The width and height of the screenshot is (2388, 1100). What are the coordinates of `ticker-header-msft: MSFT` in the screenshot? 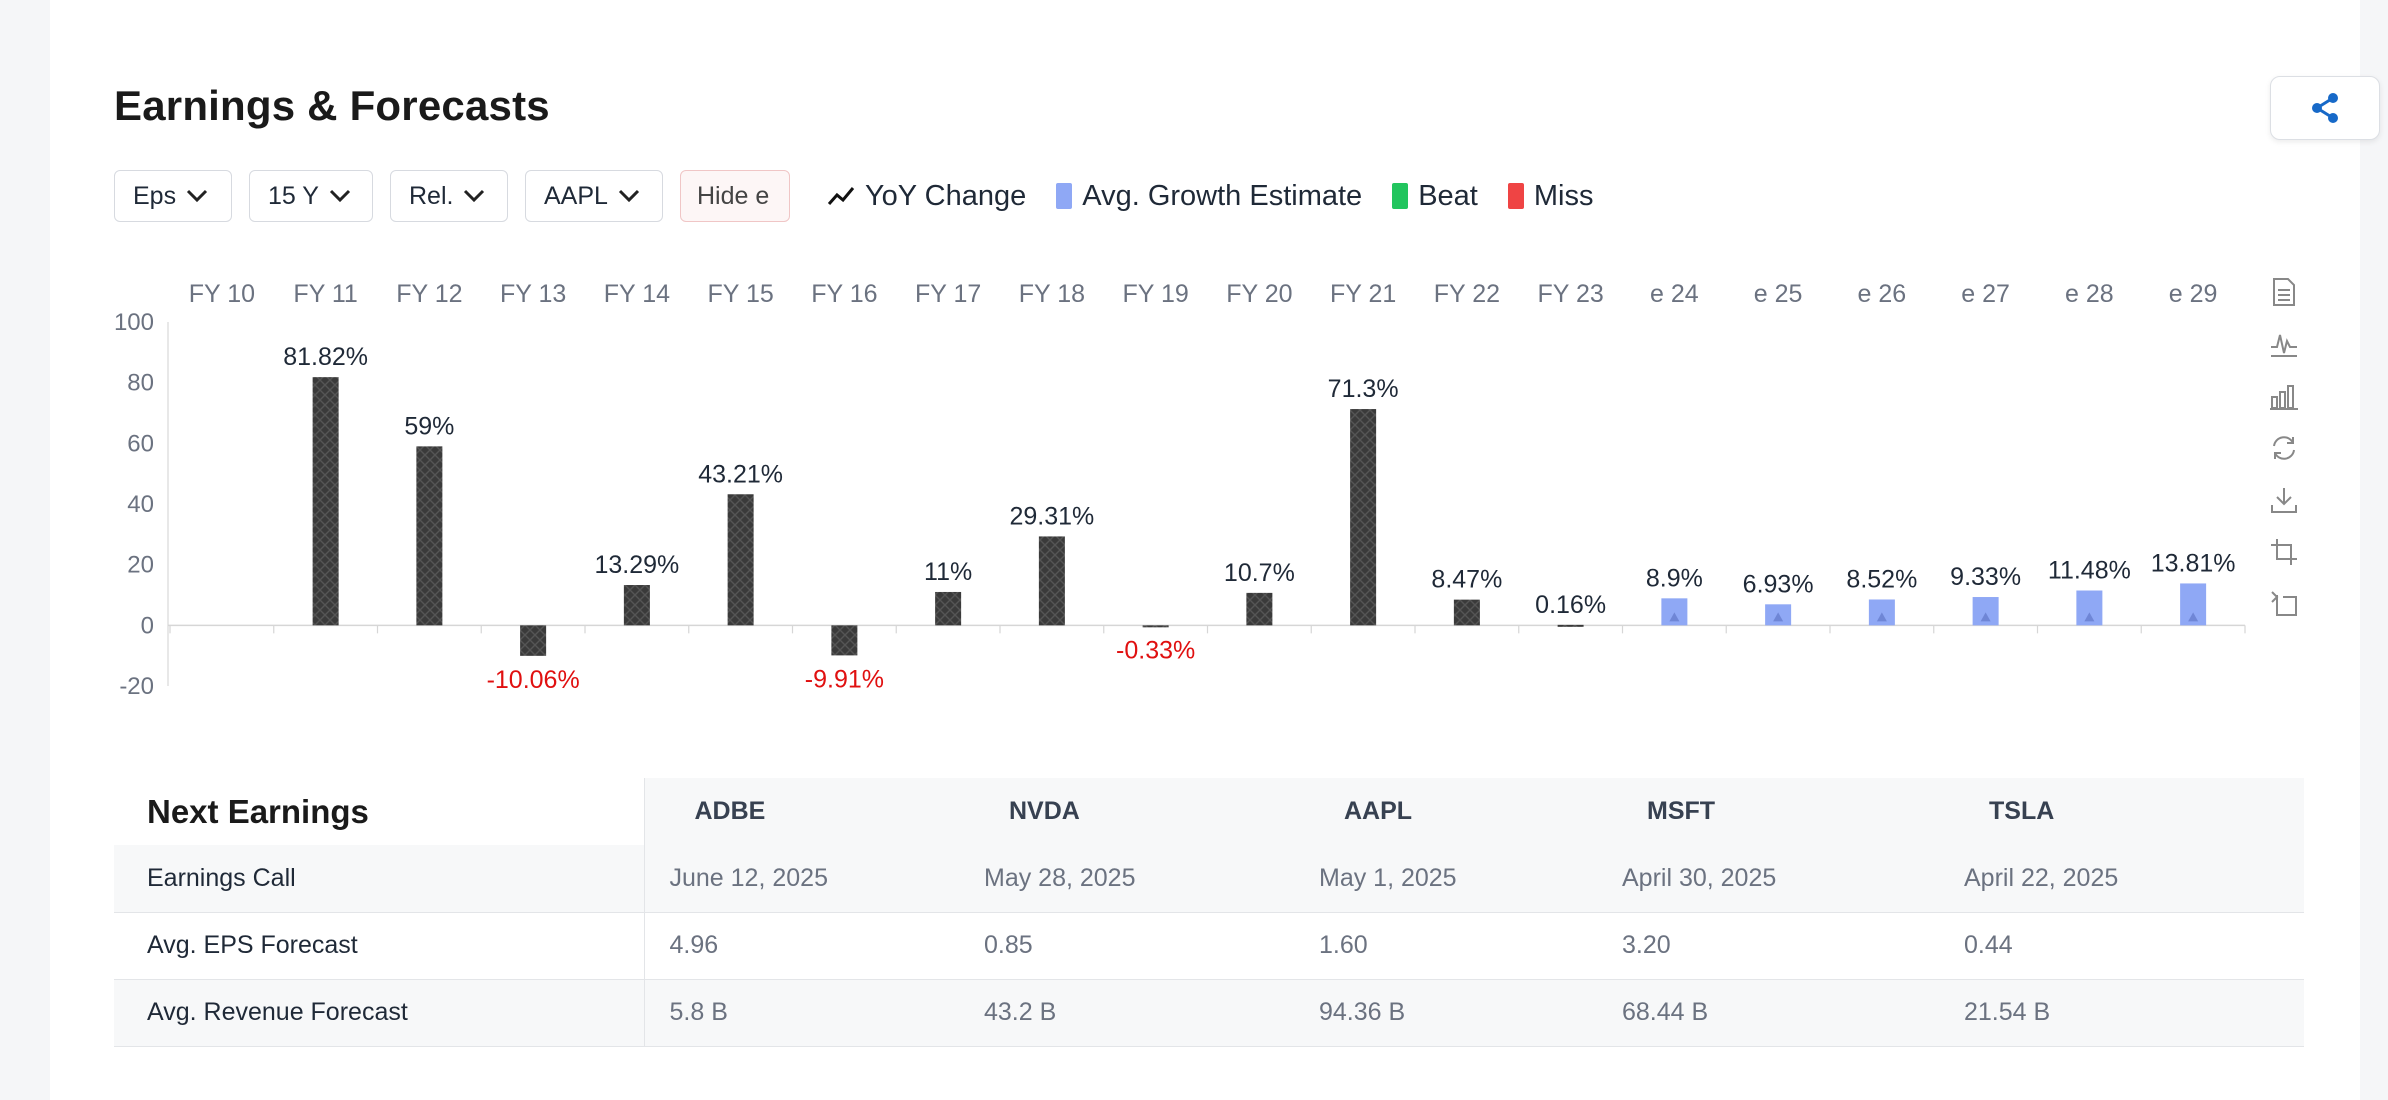 It's located at (1793, 811).